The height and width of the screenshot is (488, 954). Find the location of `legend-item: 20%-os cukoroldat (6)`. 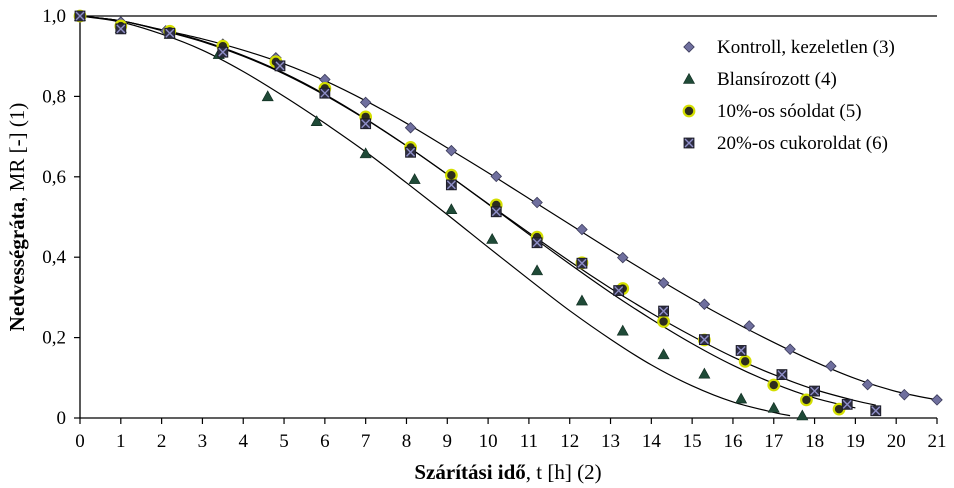

legend-item: 20%-os cukoroldat (6) is located at coordinates (785, 143).